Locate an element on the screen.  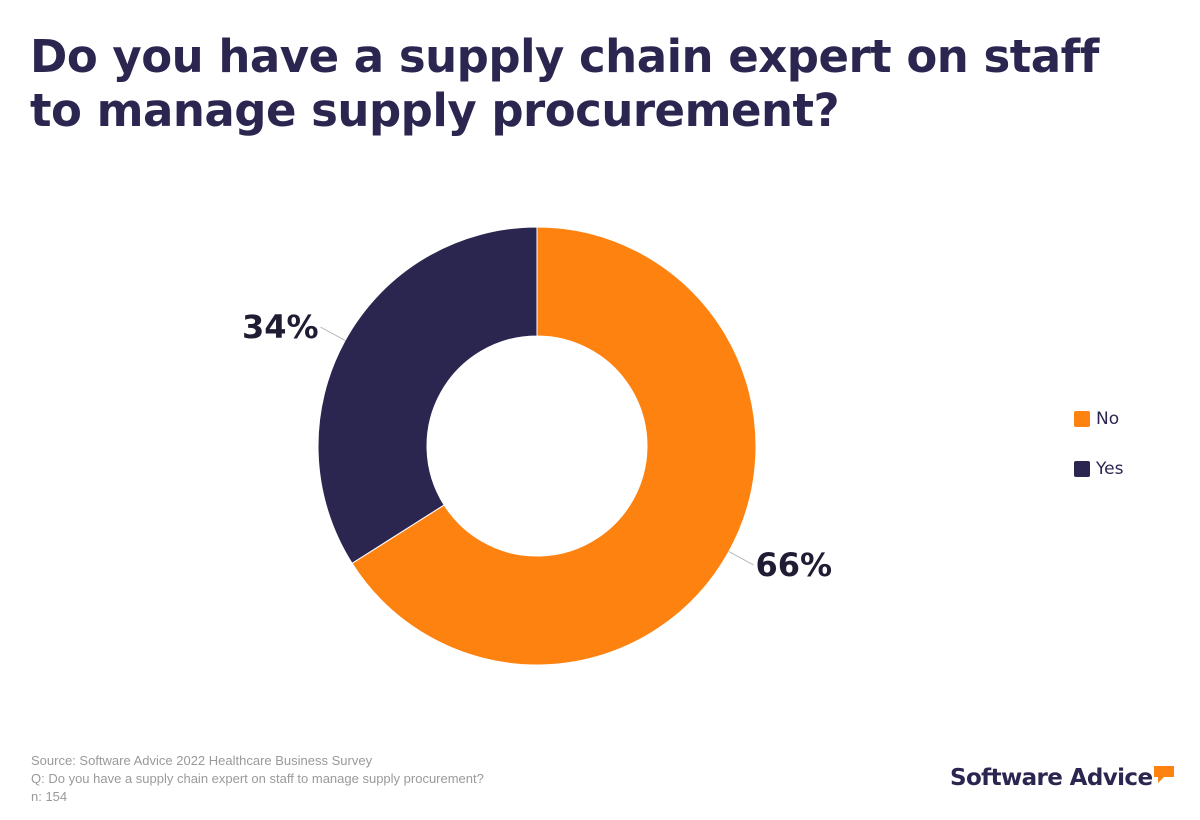
software-advice-logo: Software Advice is located at coordinates (1062, 778).